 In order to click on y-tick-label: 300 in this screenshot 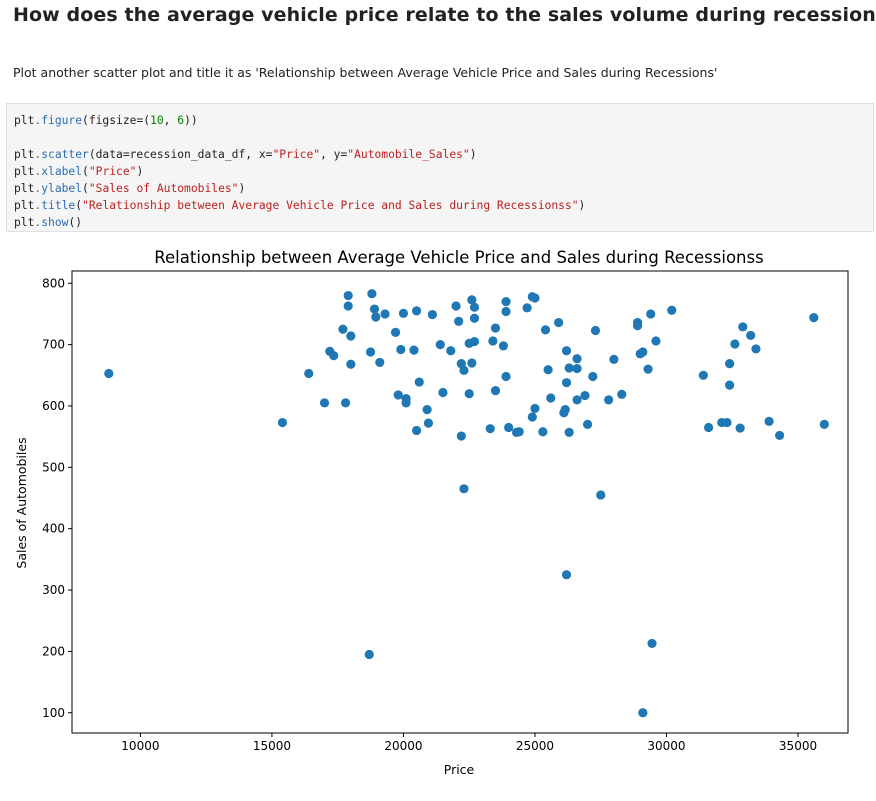, I will do `click(53, 590)`.